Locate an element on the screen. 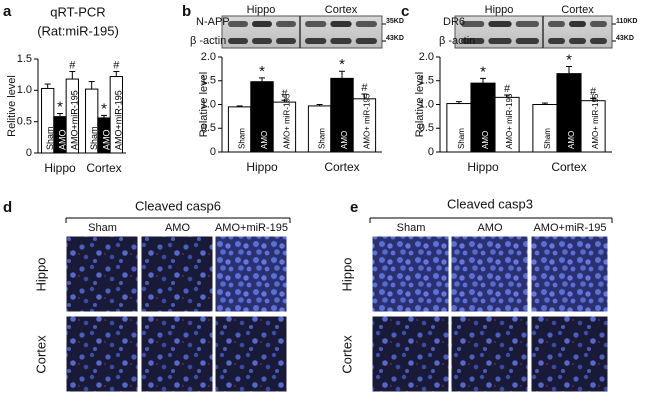  size-label: 35KD is located at coordinates (395, 21).